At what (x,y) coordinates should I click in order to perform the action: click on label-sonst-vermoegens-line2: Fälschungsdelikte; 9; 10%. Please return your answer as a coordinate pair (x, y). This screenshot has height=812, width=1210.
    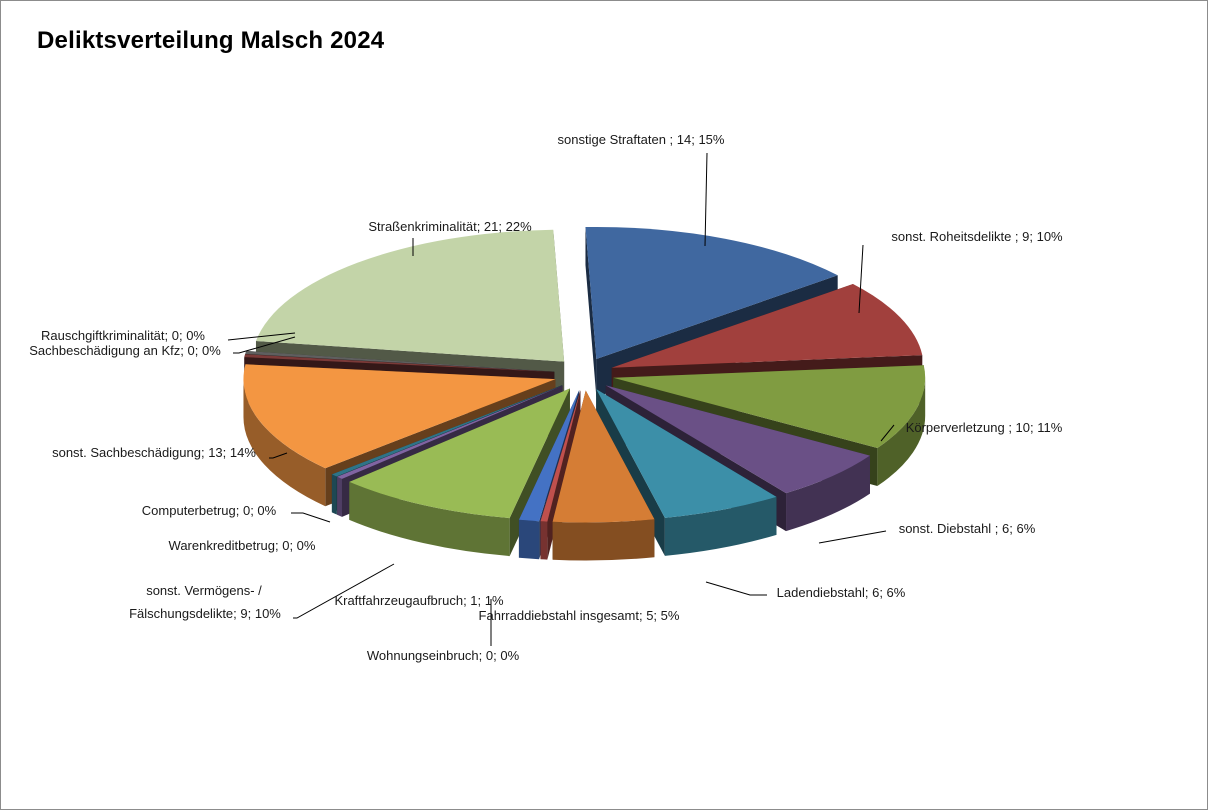
    Looking at the image, I should click on (205, 613).